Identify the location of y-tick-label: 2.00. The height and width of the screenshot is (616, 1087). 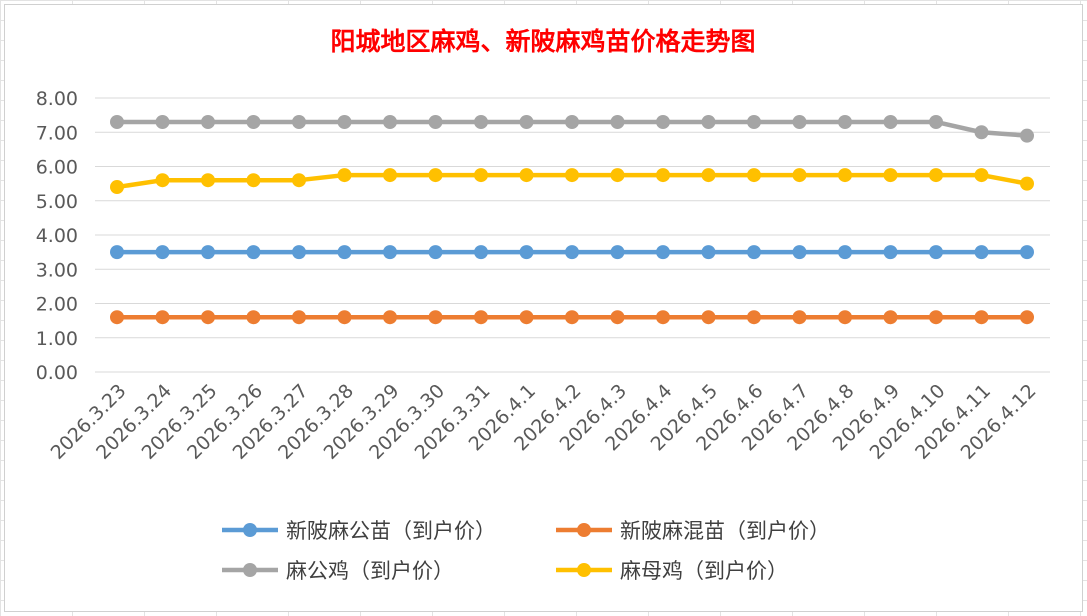
(57, 305).